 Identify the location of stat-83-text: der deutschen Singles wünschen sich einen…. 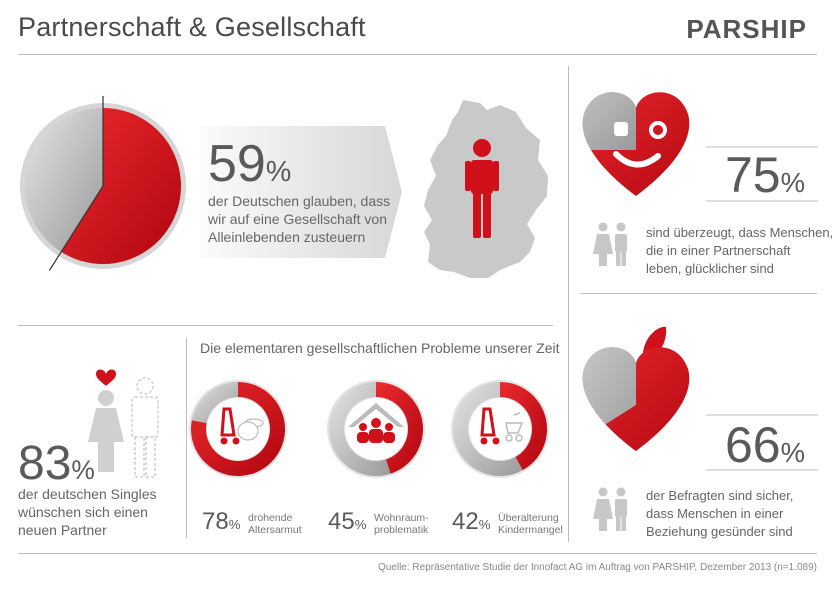
(87, 512).